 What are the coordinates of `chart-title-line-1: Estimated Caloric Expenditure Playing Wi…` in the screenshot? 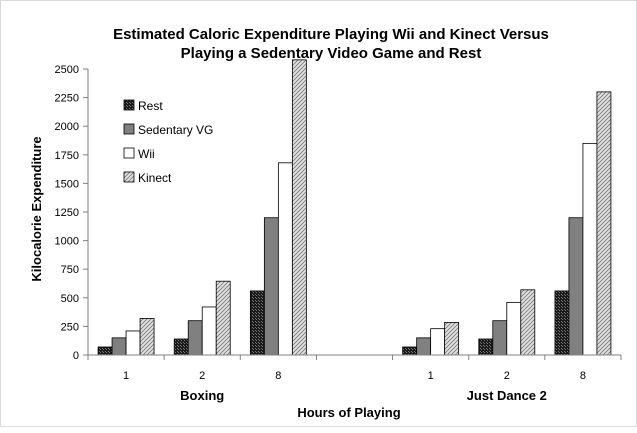 It's located at (331, 34).